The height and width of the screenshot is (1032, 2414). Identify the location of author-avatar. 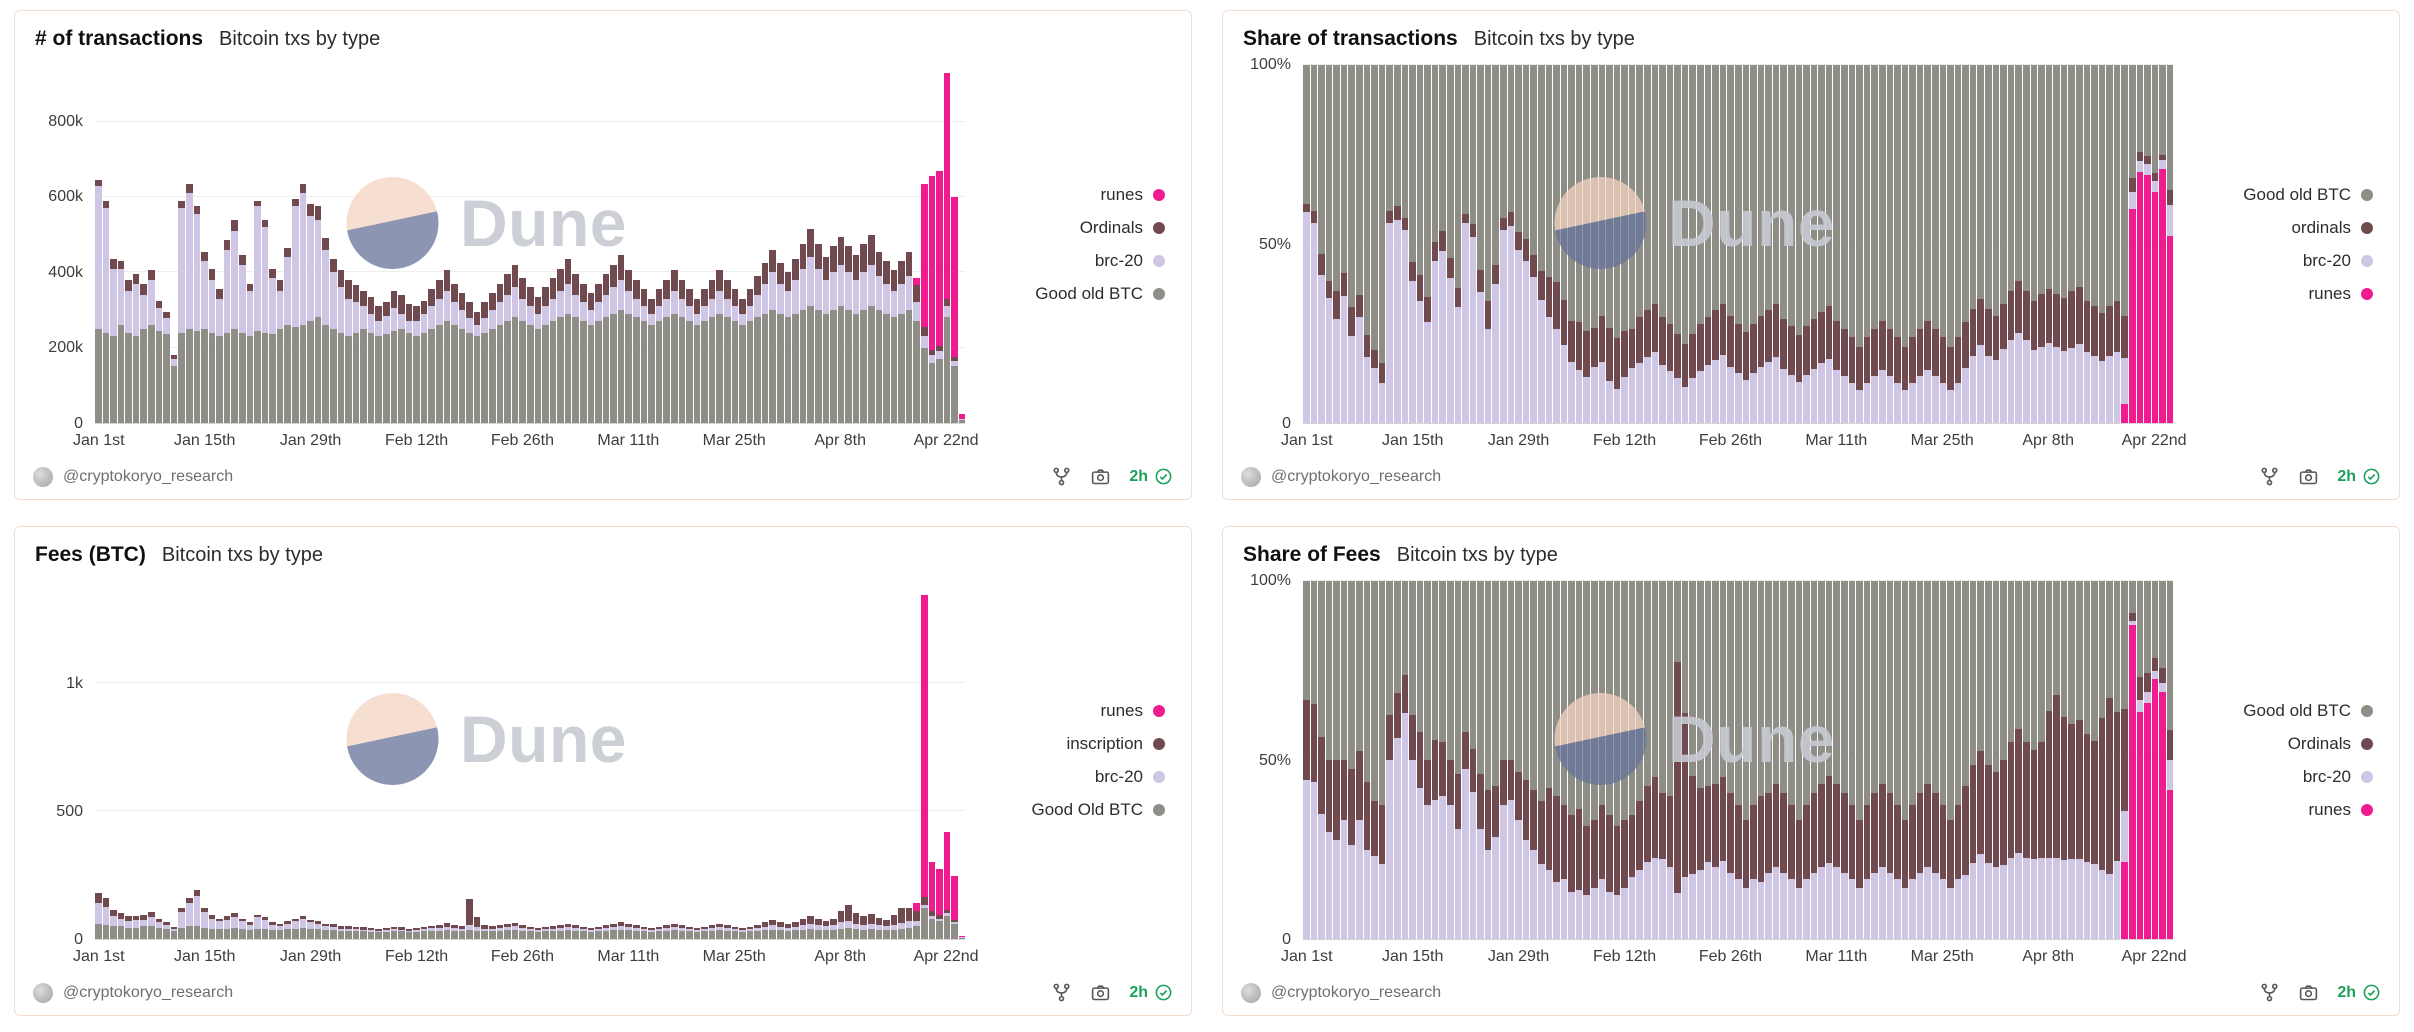
(43, 476).